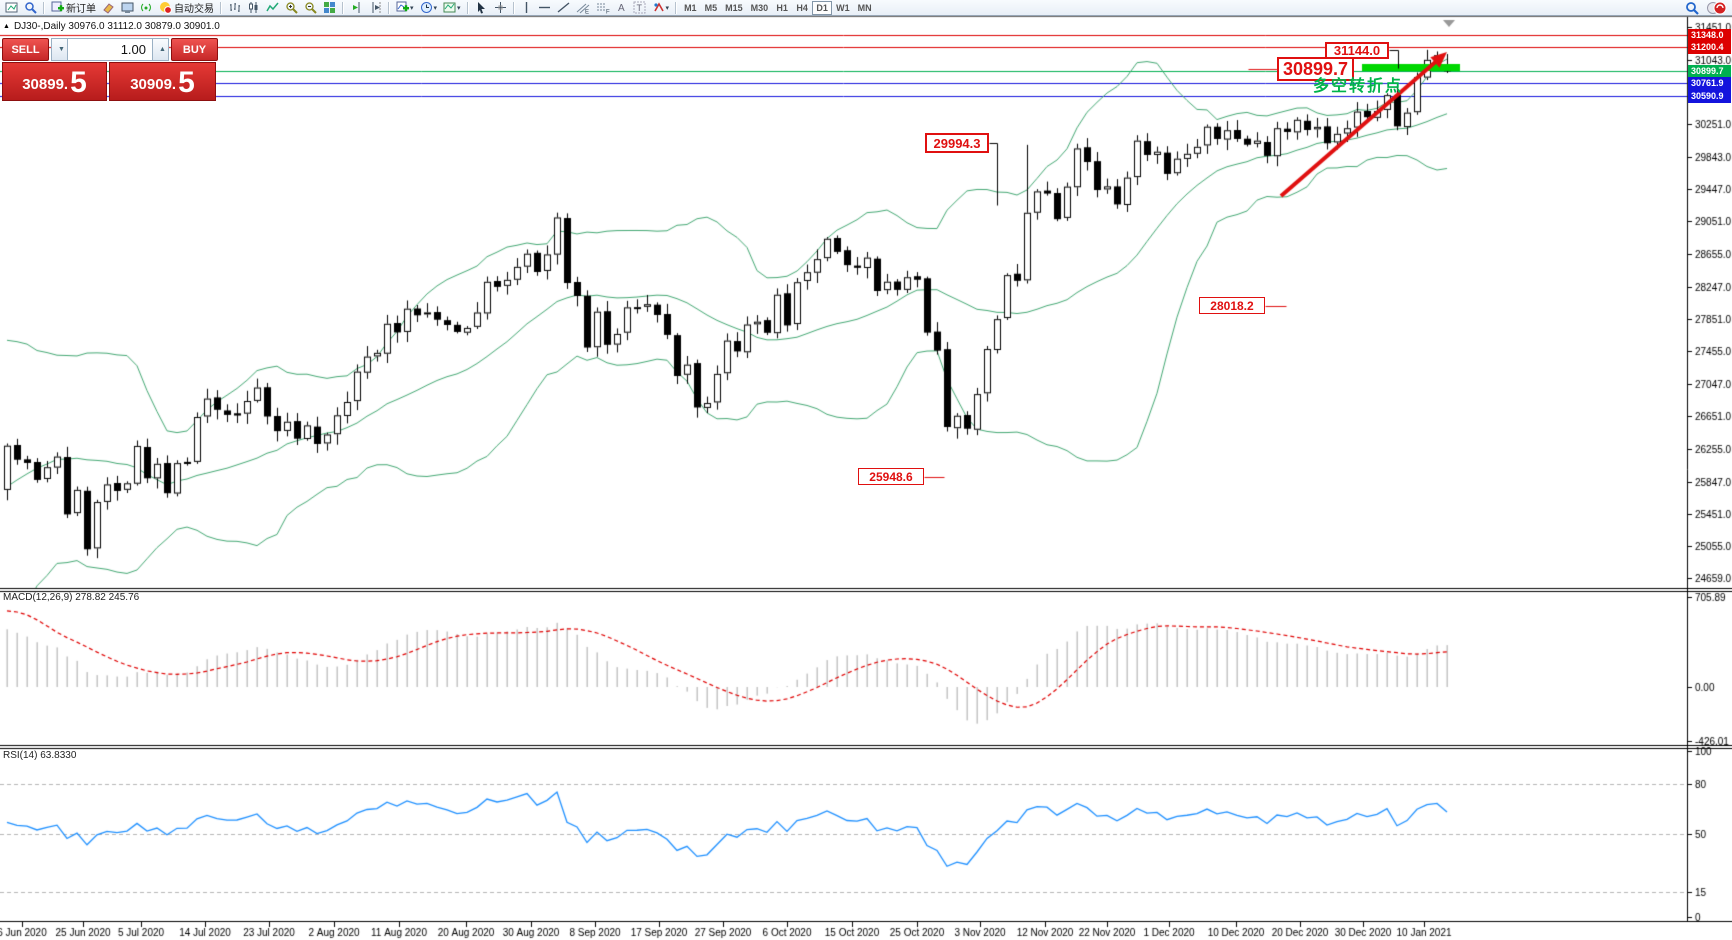 The height and width of the screenshot is (940, 1732). What do you see at coordinates (429, 8) in the screenshot?
I see `periods-button: ▾` at bounding box center [429, 8].